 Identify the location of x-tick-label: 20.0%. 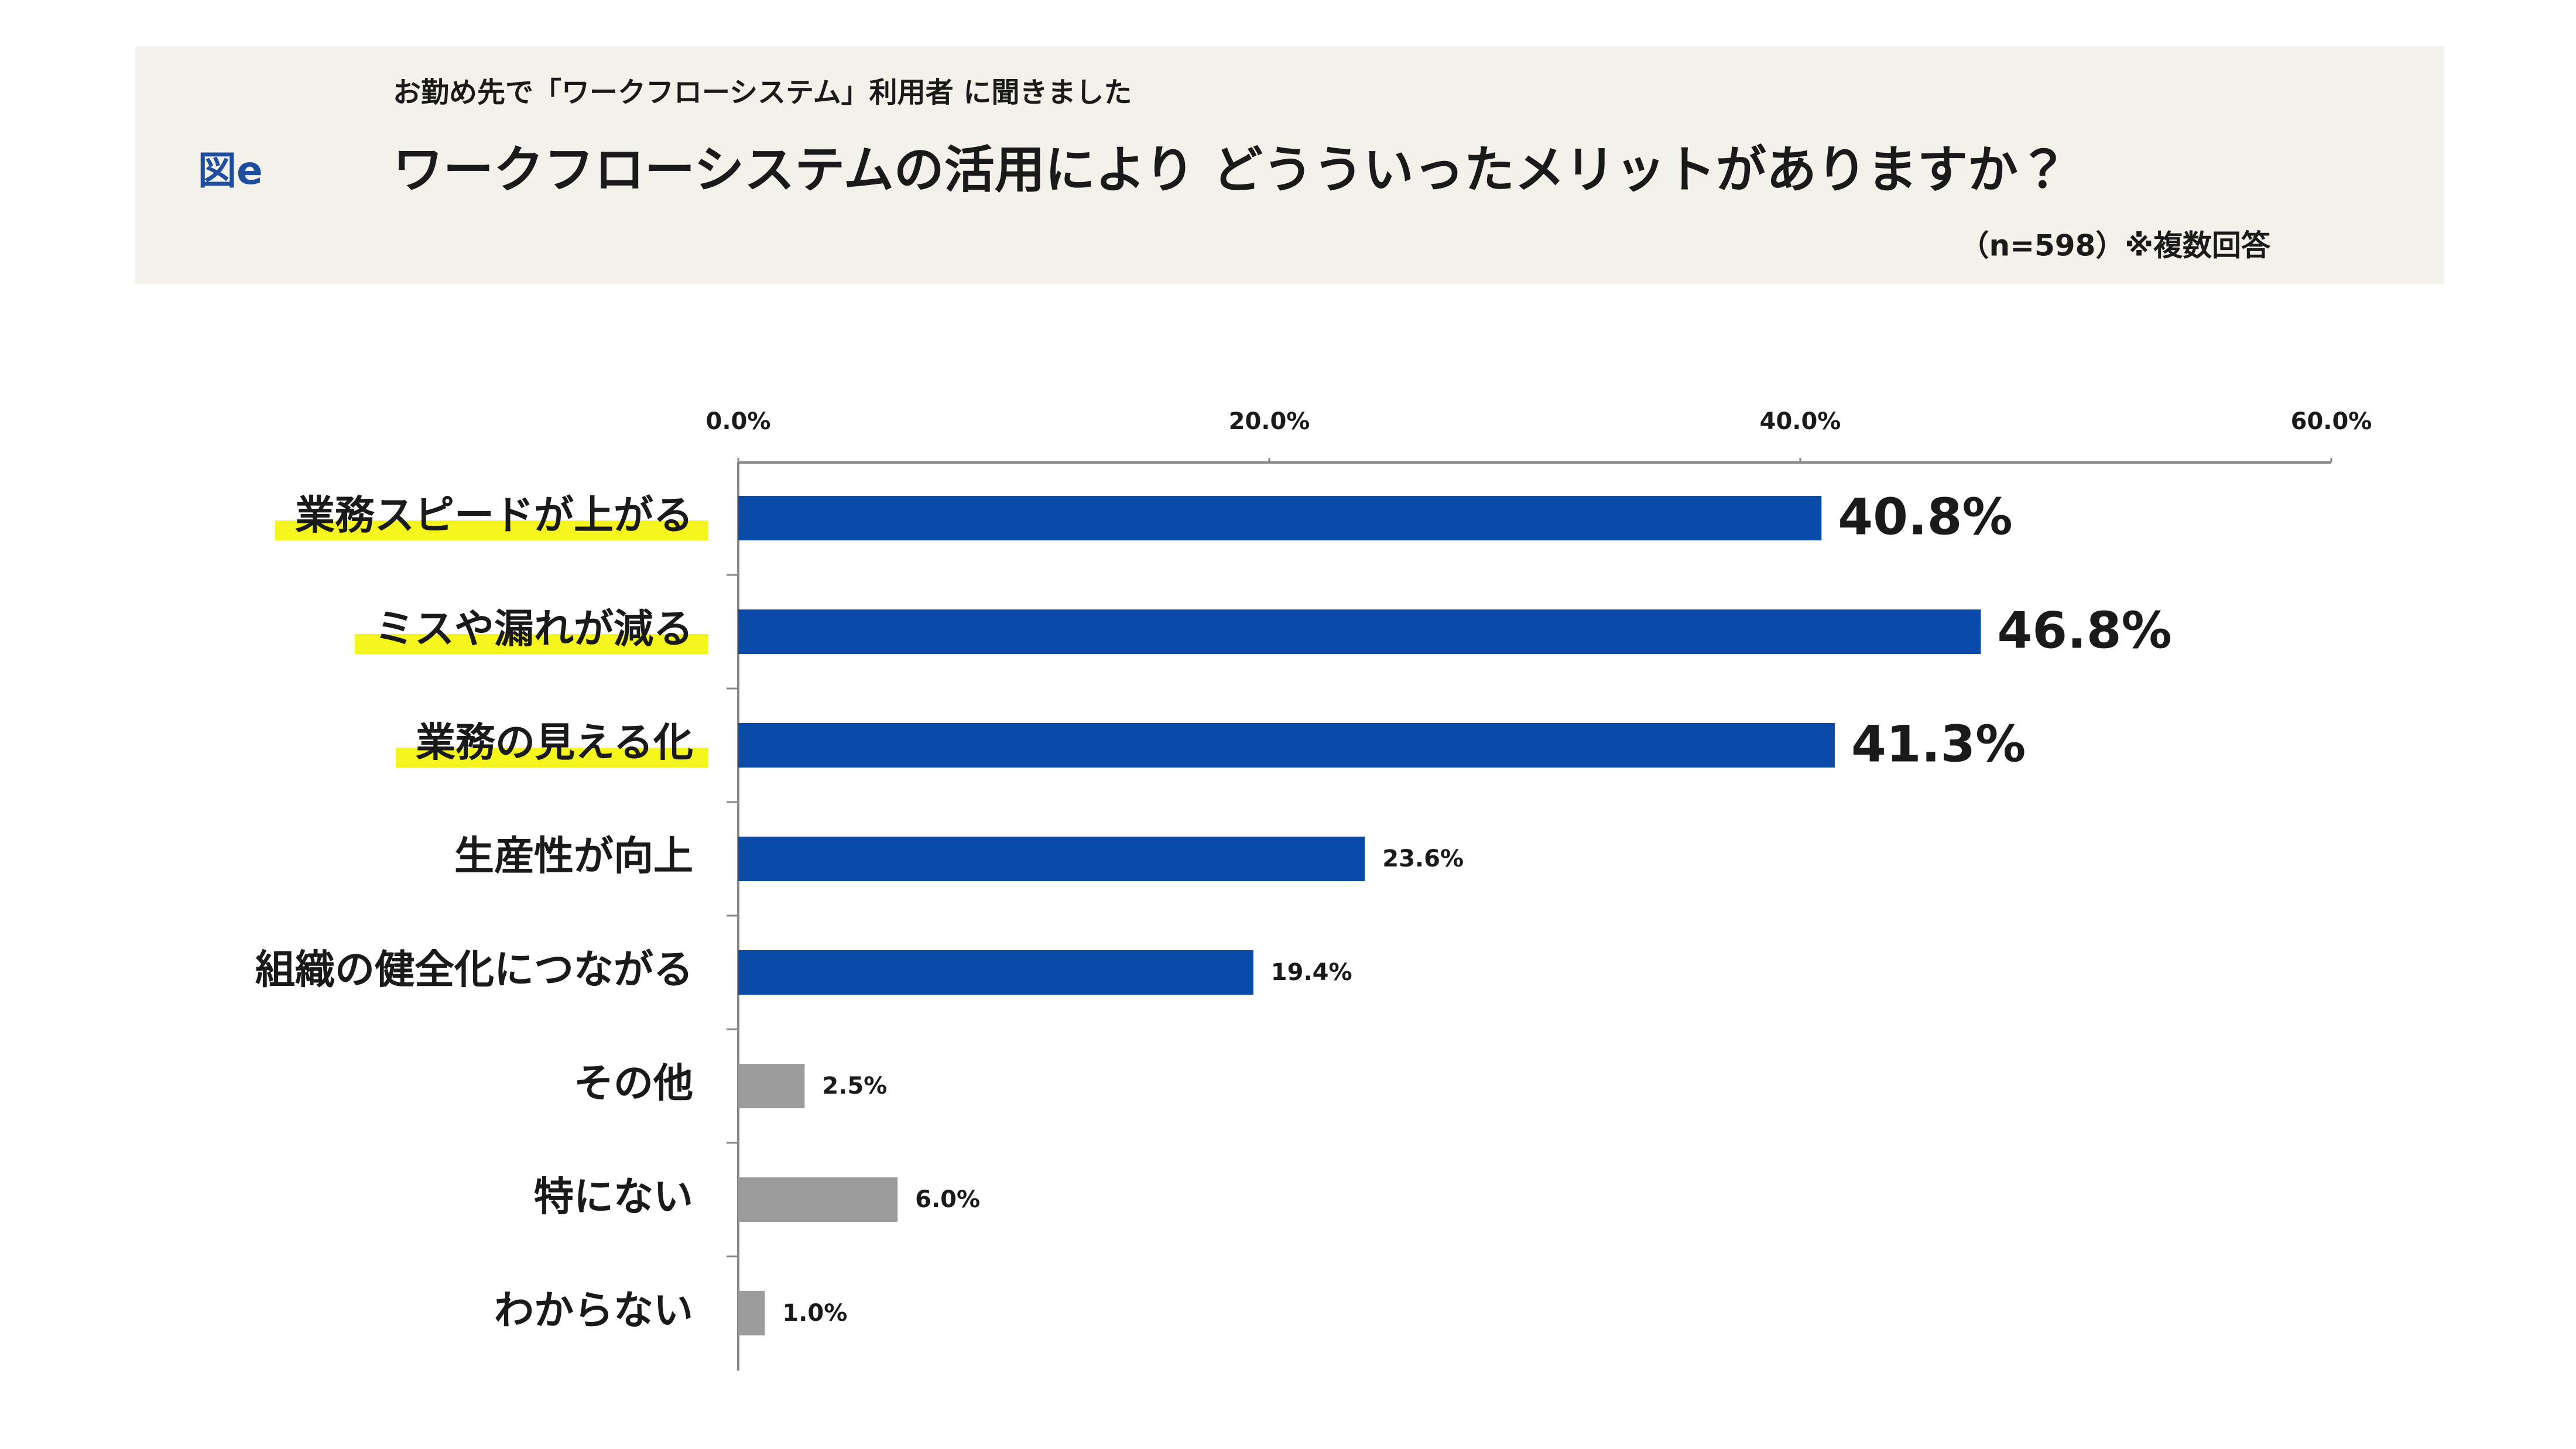
(1269, 421).